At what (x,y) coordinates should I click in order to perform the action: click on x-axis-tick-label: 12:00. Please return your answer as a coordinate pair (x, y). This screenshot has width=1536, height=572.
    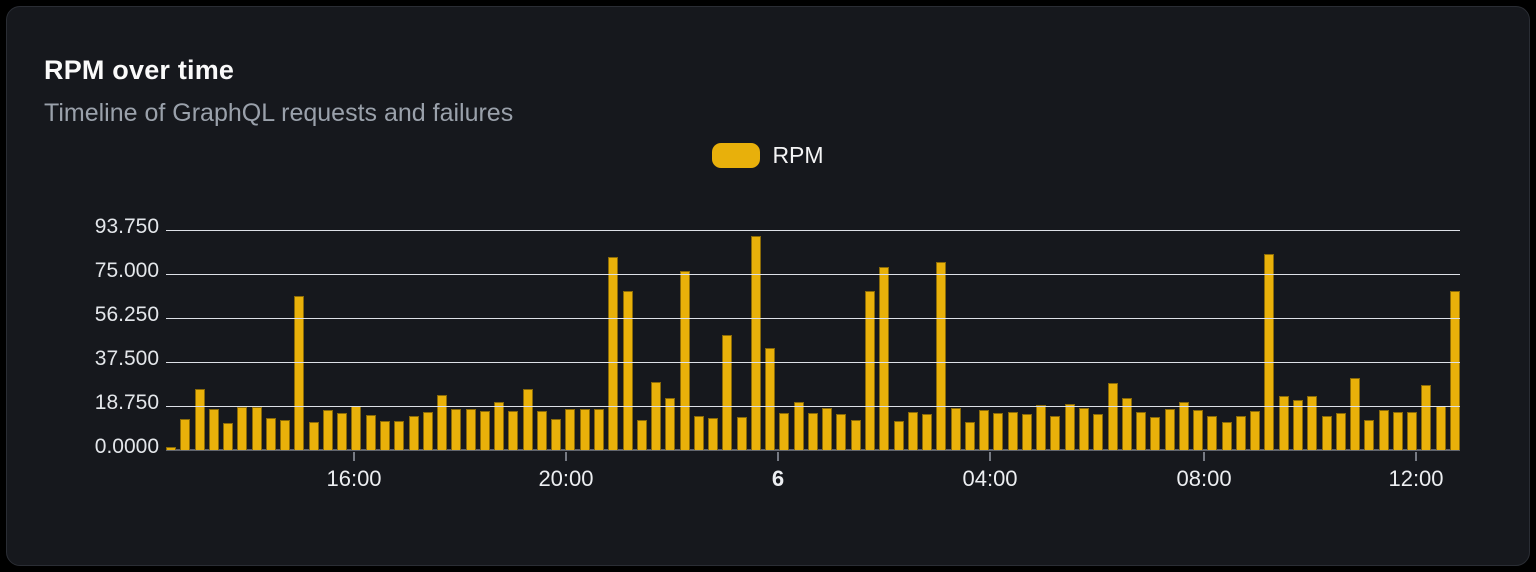
    Looking at the image, I should click on (1416, 478).